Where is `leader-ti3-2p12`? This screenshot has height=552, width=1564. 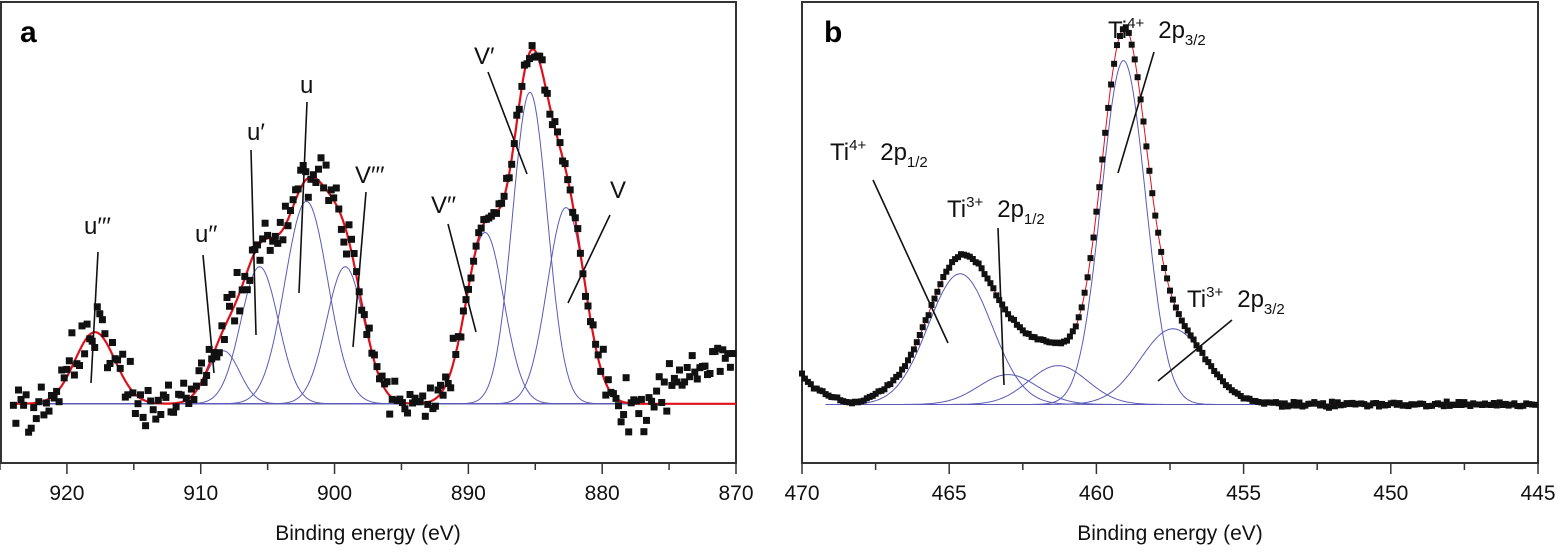
leader-ti3-2p12 is located at coordinates (1001, 306).